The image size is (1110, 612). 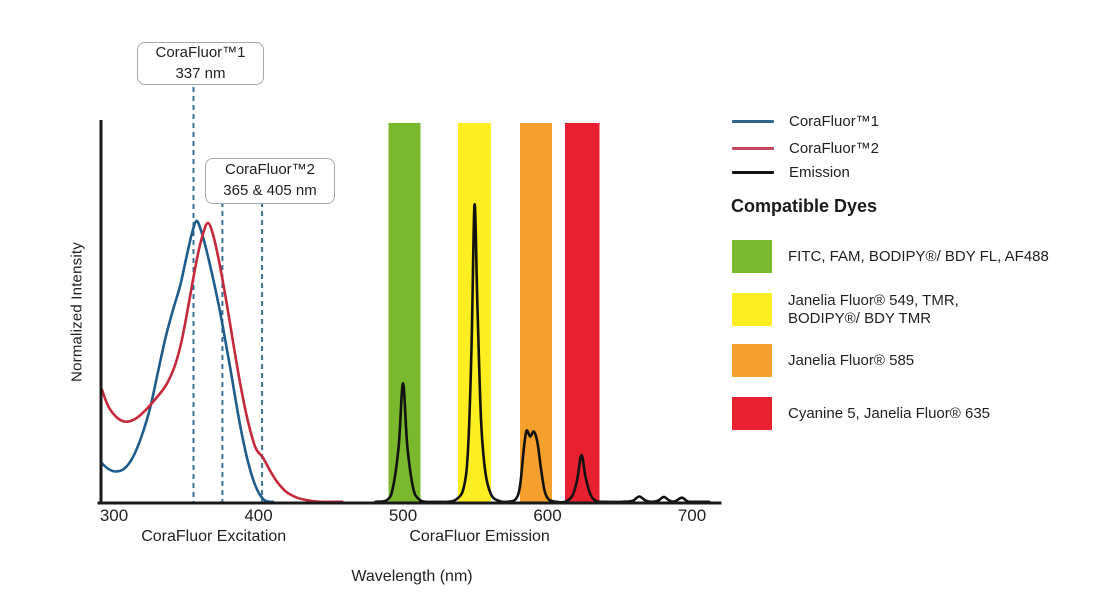 What do you see at coordinates (412, 576) in the screenshot?
I see `x-axis-label: Wavelength (nm)` at bounding box center [412, 576].